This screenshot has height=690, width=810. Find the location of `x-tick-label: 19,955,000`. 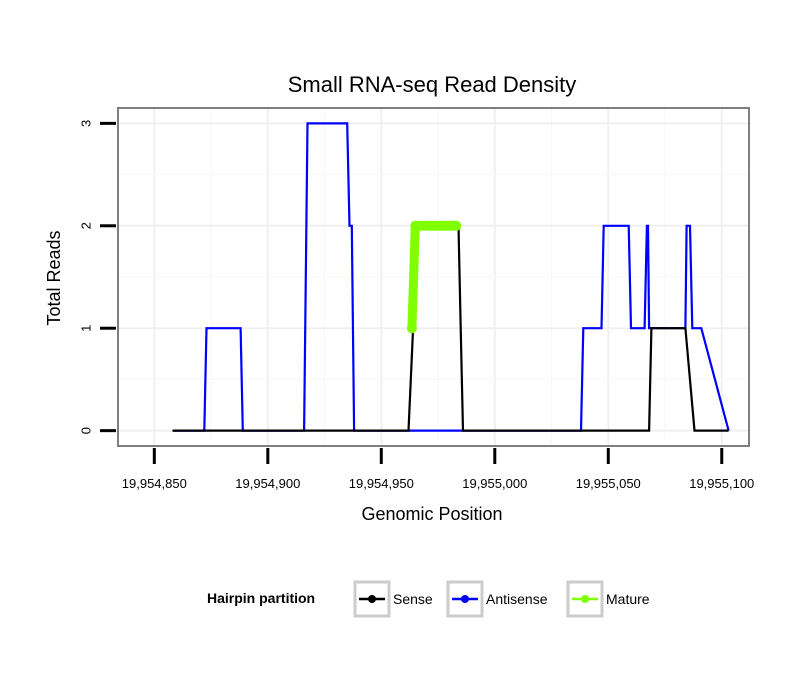

x-tick-label: 19,955,000 is located at coordinates (494, 483).